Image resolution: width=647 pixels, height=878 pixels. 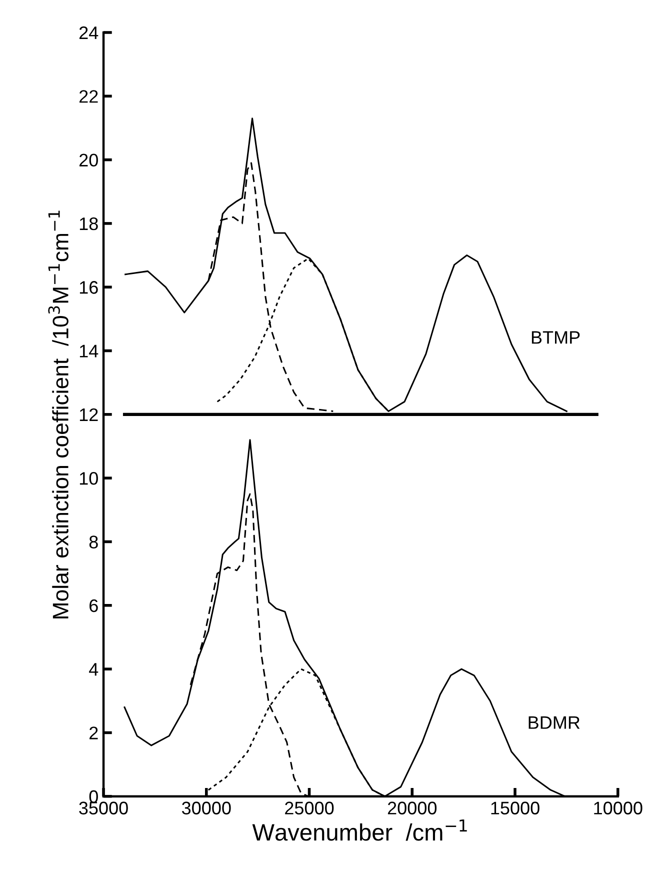 What do you see at coordinates (89, 287) in the screenshot?
I see `y-tick-label: 16` at bounding box center [89, 287].